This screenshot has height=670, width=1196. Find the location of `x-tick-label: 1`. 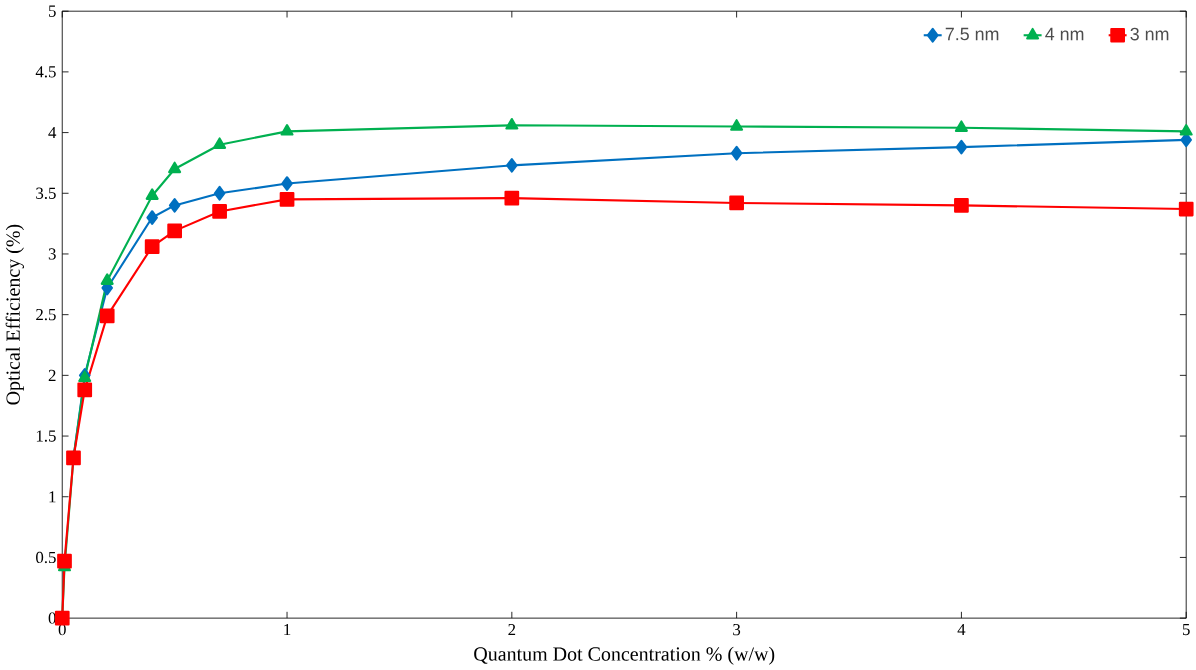

x-tick-label: 1 is located at coordinates (287, 629).